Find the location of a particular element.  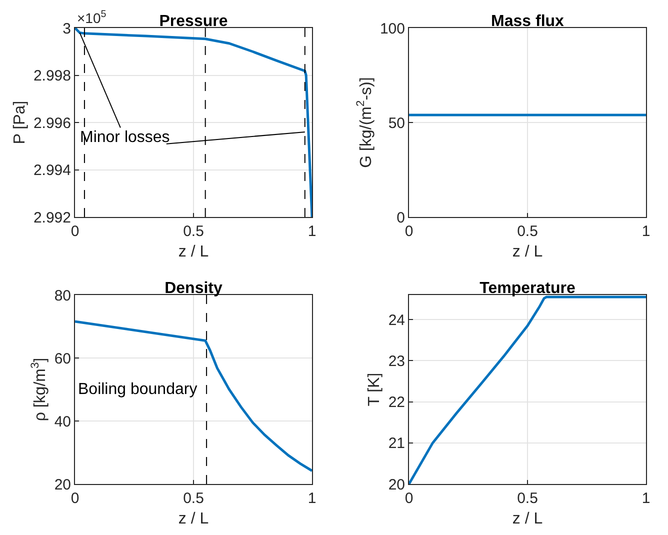

y-tick-label: 24 is located at coordinates (396, 320).